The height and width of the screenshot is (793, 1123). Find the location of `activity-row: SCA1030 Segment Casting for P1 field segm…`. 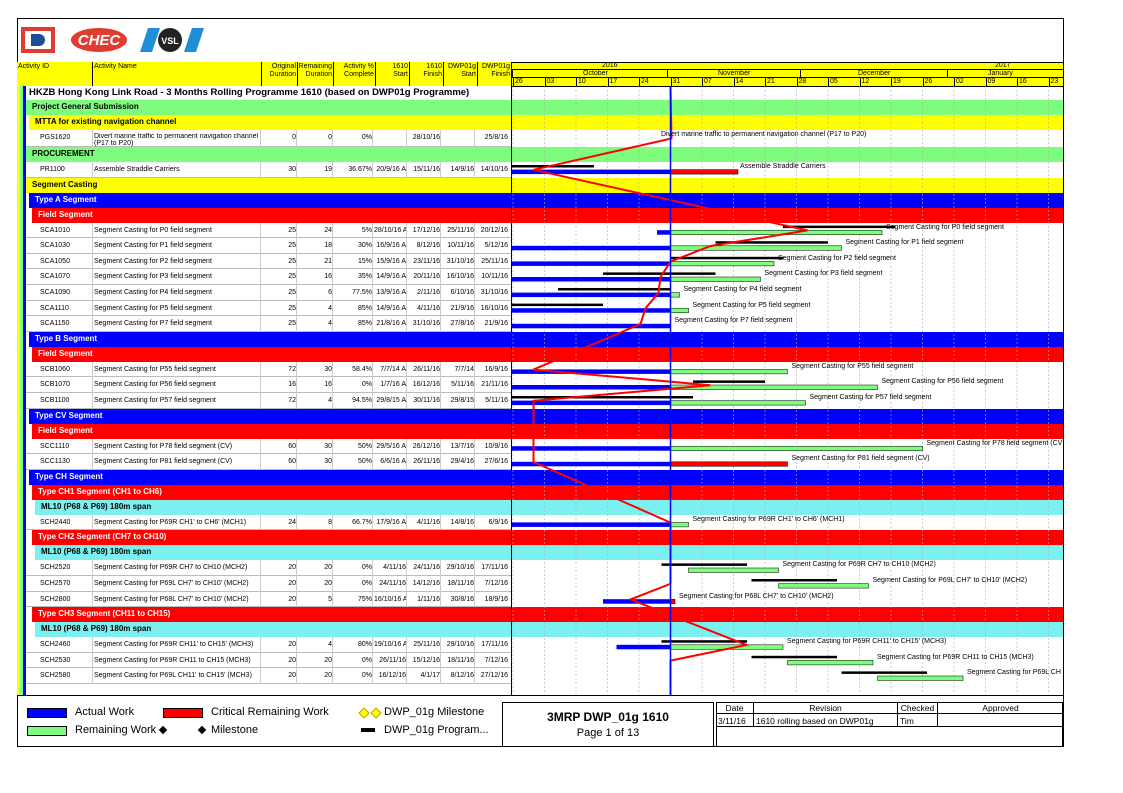

activity-row: SCA1030 Segment Casting for P1 field segm… is located at coordinates (268, 246).